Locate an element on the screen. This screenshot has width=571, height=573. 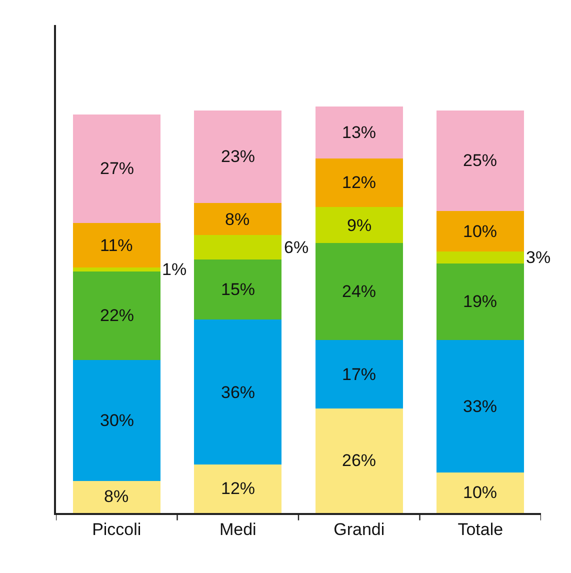
data-label: 11% is located at coordinates (116, 245).